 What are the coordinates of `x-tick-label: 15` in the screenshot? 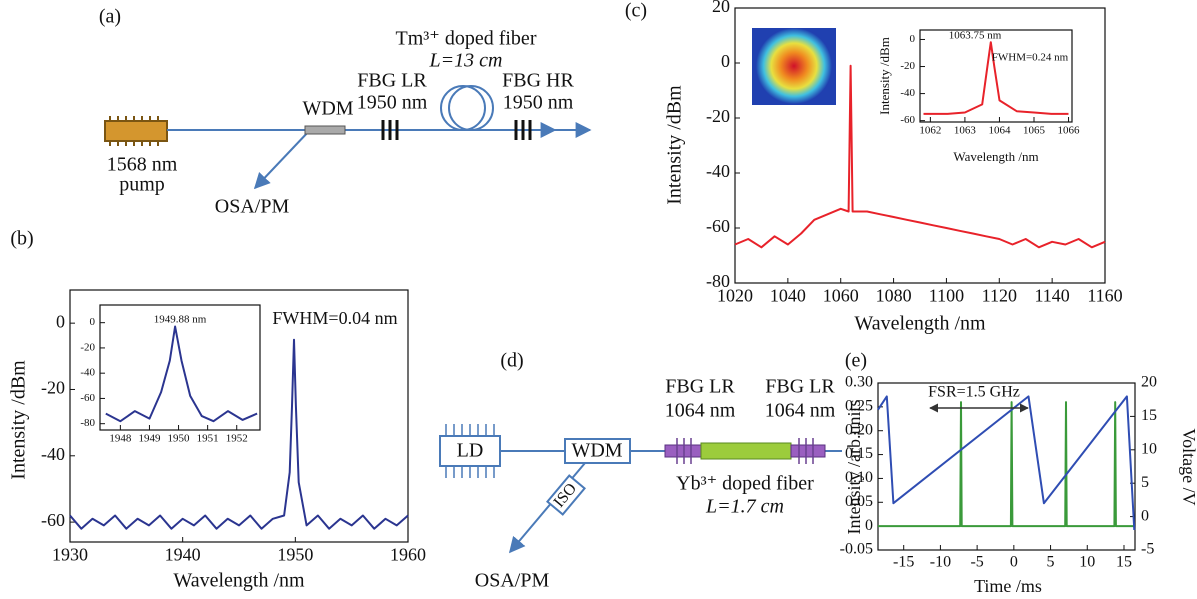 It's located at (1124, 561).